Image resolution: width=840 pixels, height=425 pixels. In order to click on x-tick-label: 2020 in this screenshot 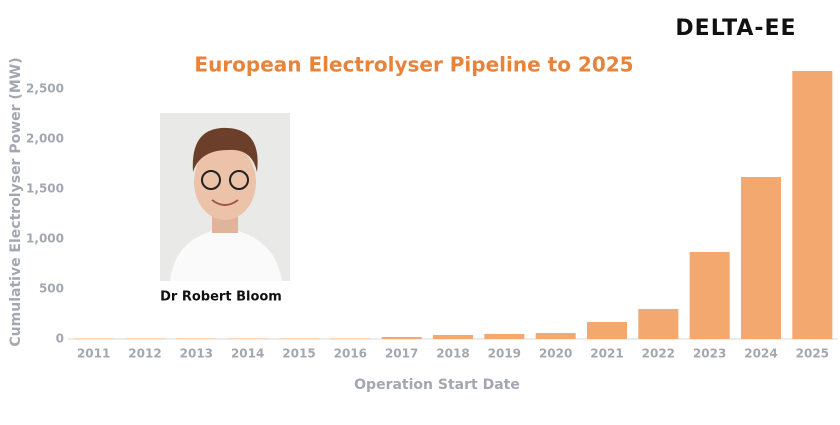, I will do `click(555, 354)`.